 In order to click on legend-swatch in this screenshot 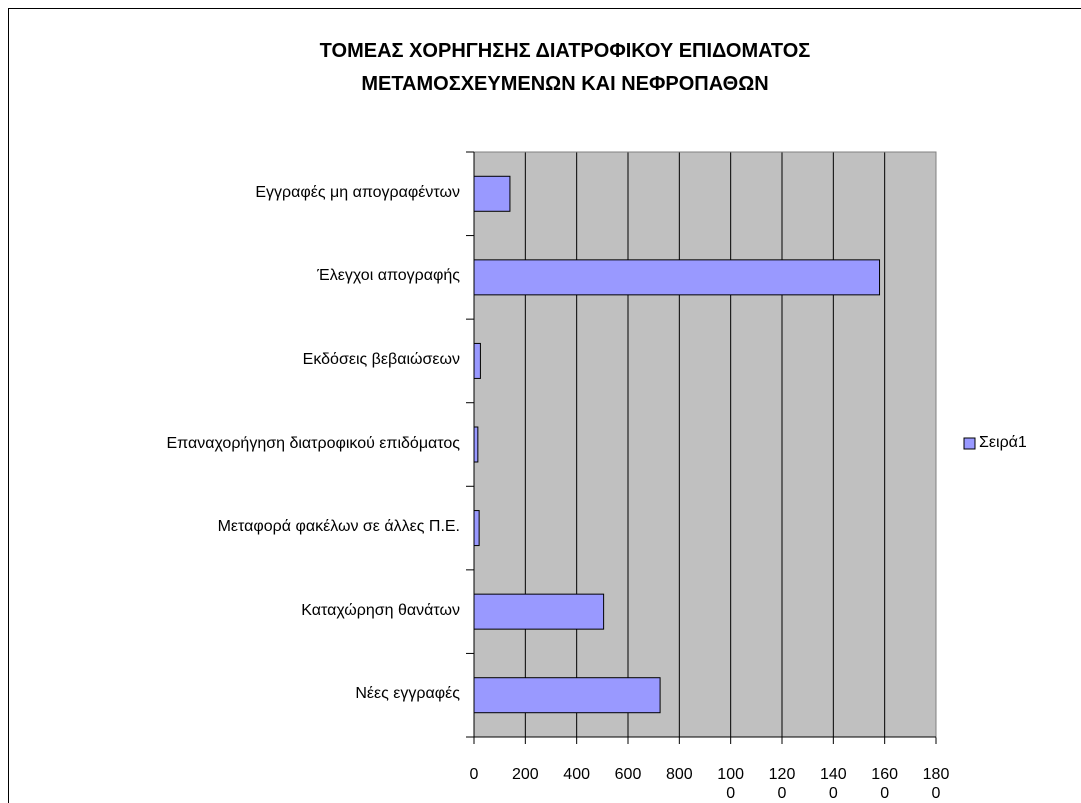, I will do `click(969, 443)`.